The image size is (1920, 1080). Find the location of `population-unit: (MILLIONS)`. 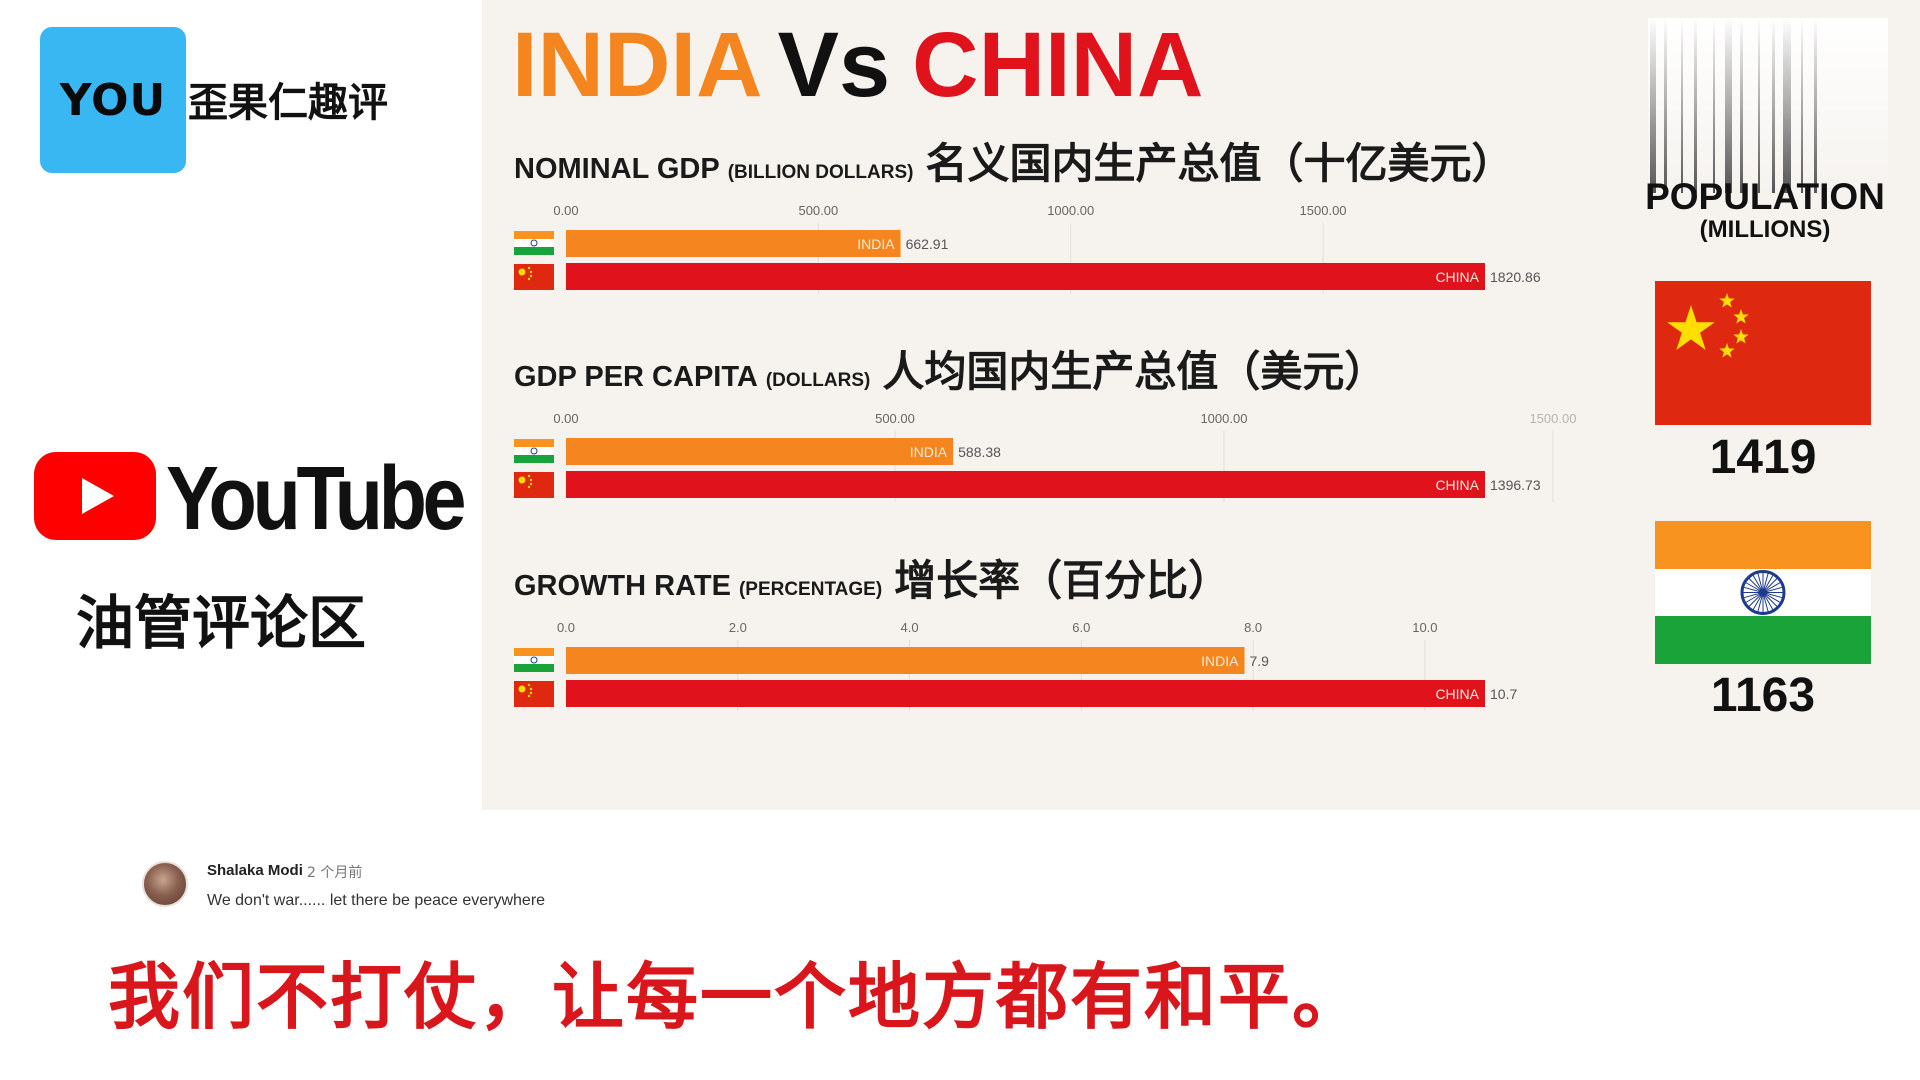

population-unit: (MILLIONS) is located at coordinates (1765, 229).